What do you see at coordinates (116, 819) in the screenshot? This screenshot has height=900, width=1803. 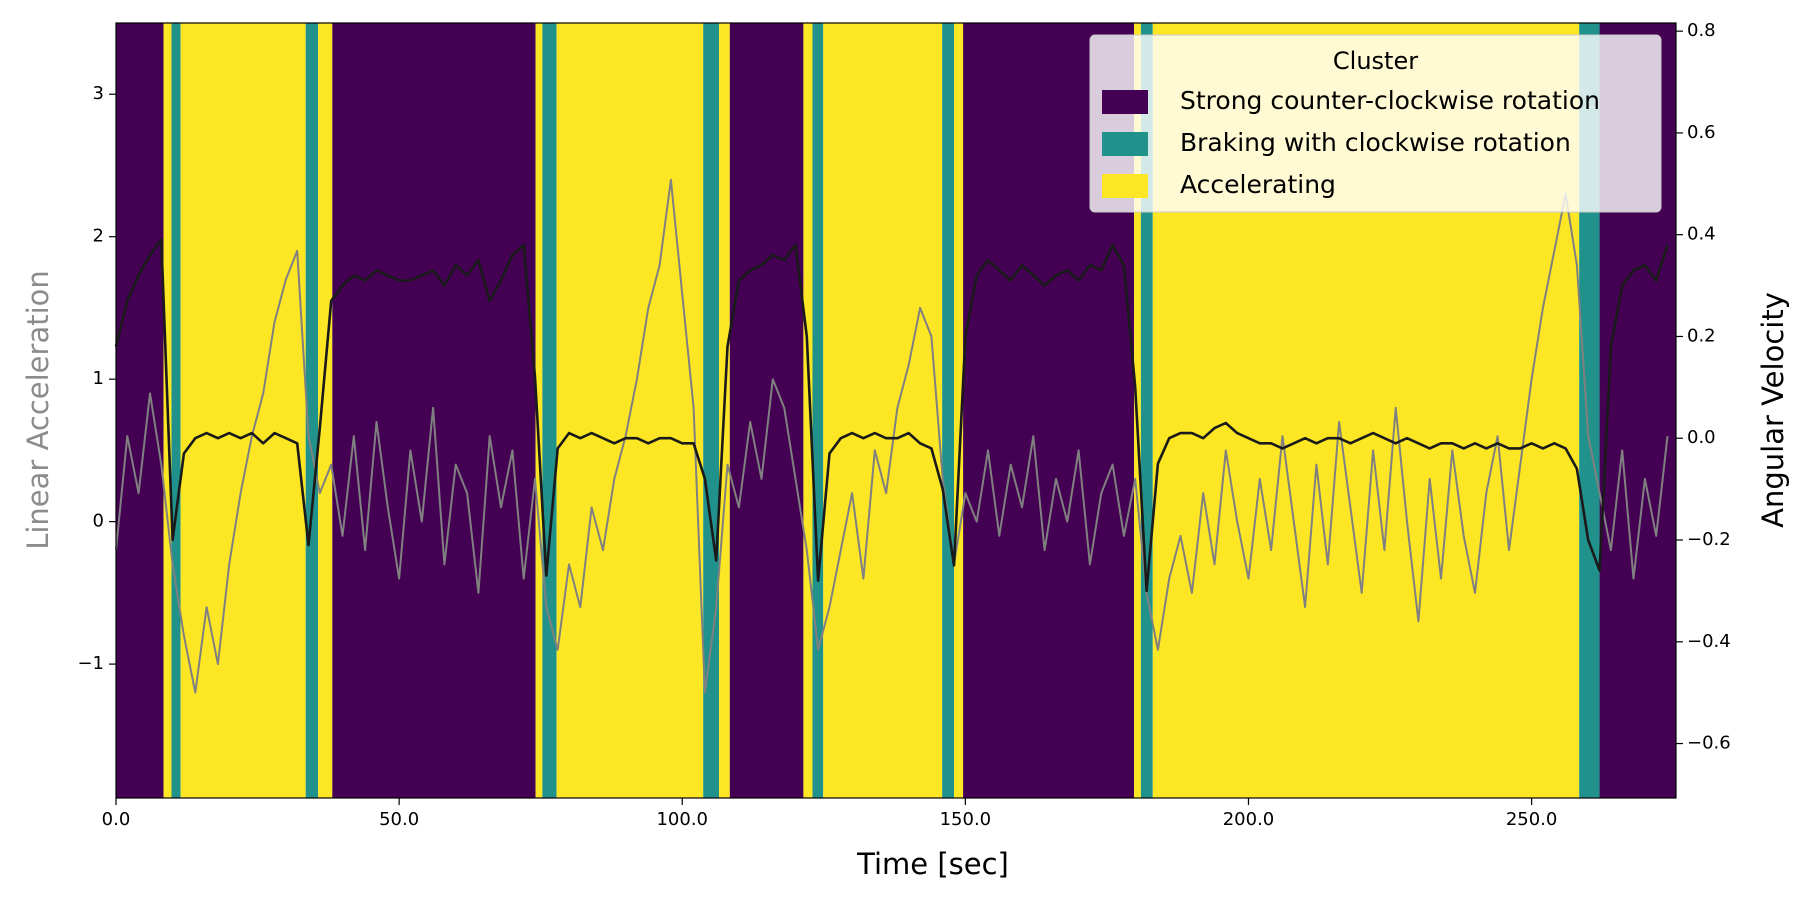 I see `x-tick-label: 0.0` at bounding box center [116, 819].